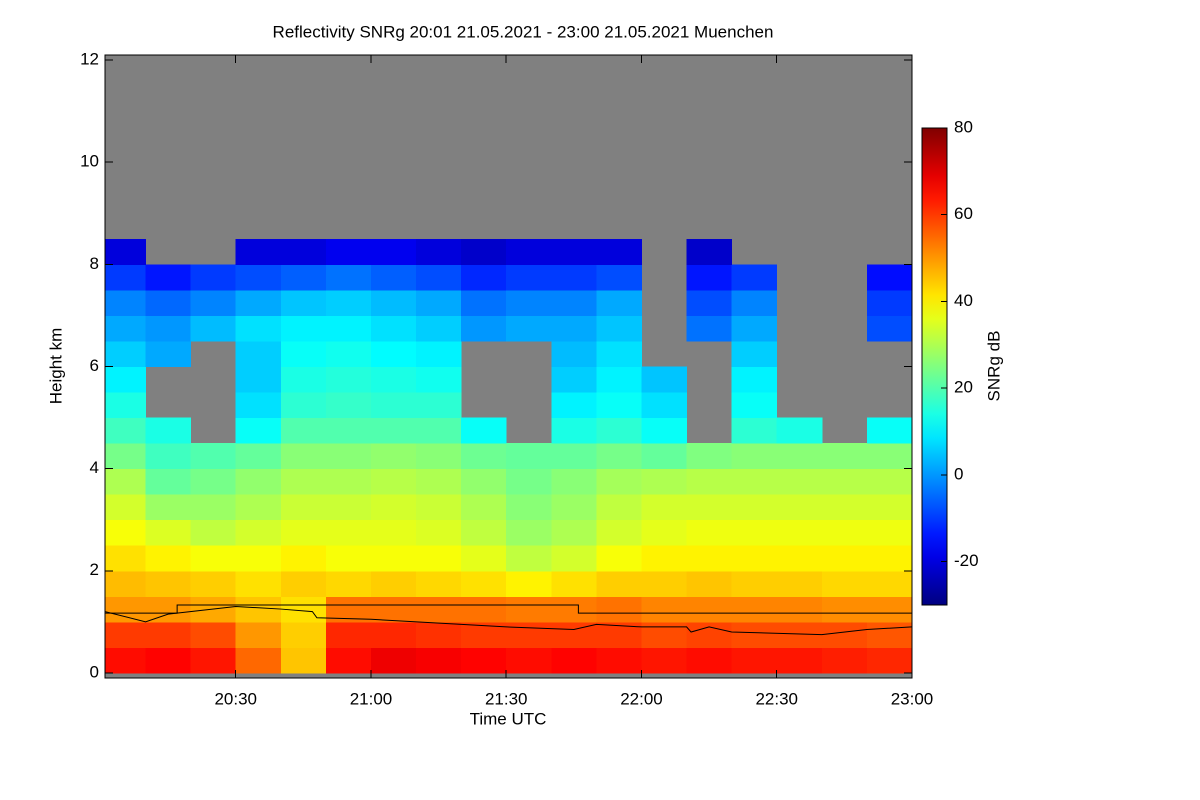 The image size is (1200, 800). What do you see at coordinates (235, 698) in the screenshot?
I see `x-tick-label: 20:30` at bounding box center [235, 698].